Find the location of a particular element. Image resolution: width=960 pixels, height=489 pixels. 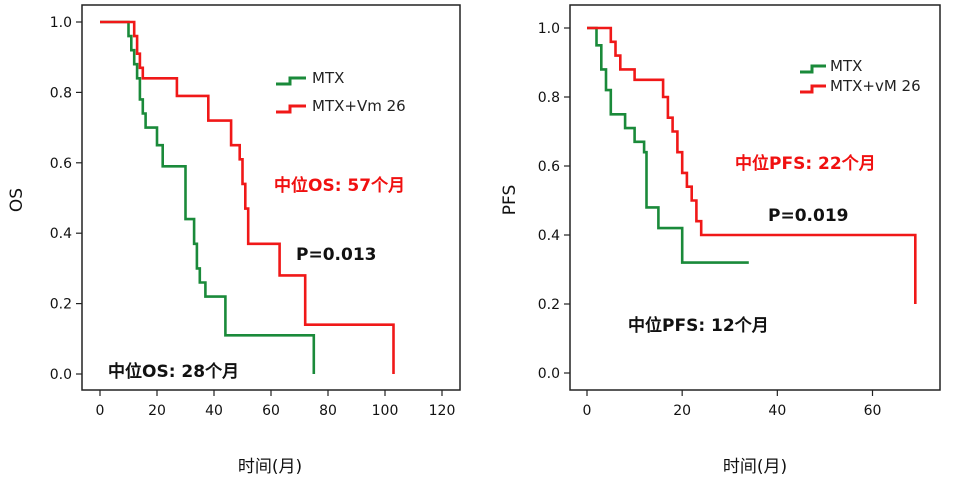

pfs-ytick-label-4: 0.8 is located at coordinates (549, 98).